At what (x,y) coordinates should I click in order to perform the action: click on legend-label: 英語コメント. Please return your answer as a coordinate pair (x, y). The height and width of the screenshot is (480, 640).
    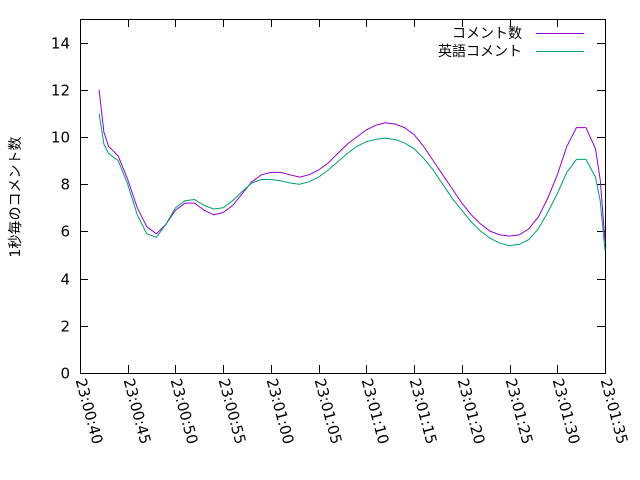
    Looking at the image, I should click on (480, 51).